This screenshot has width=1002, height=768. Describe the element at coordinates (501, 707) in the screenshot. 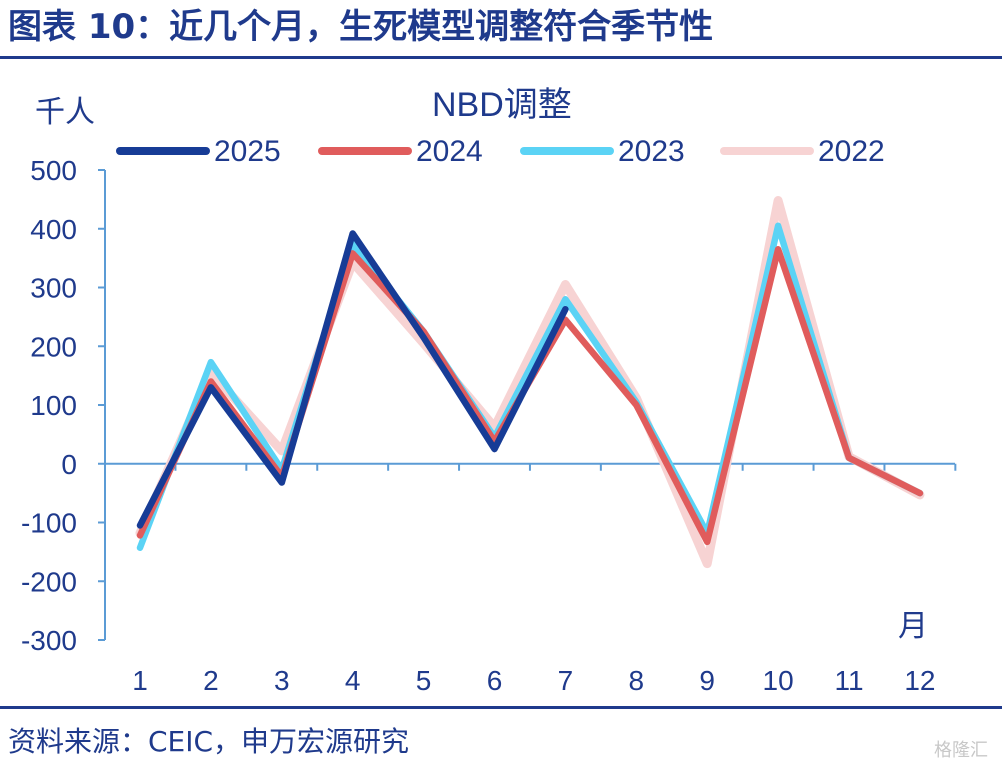

I see `source-rule` at that location.